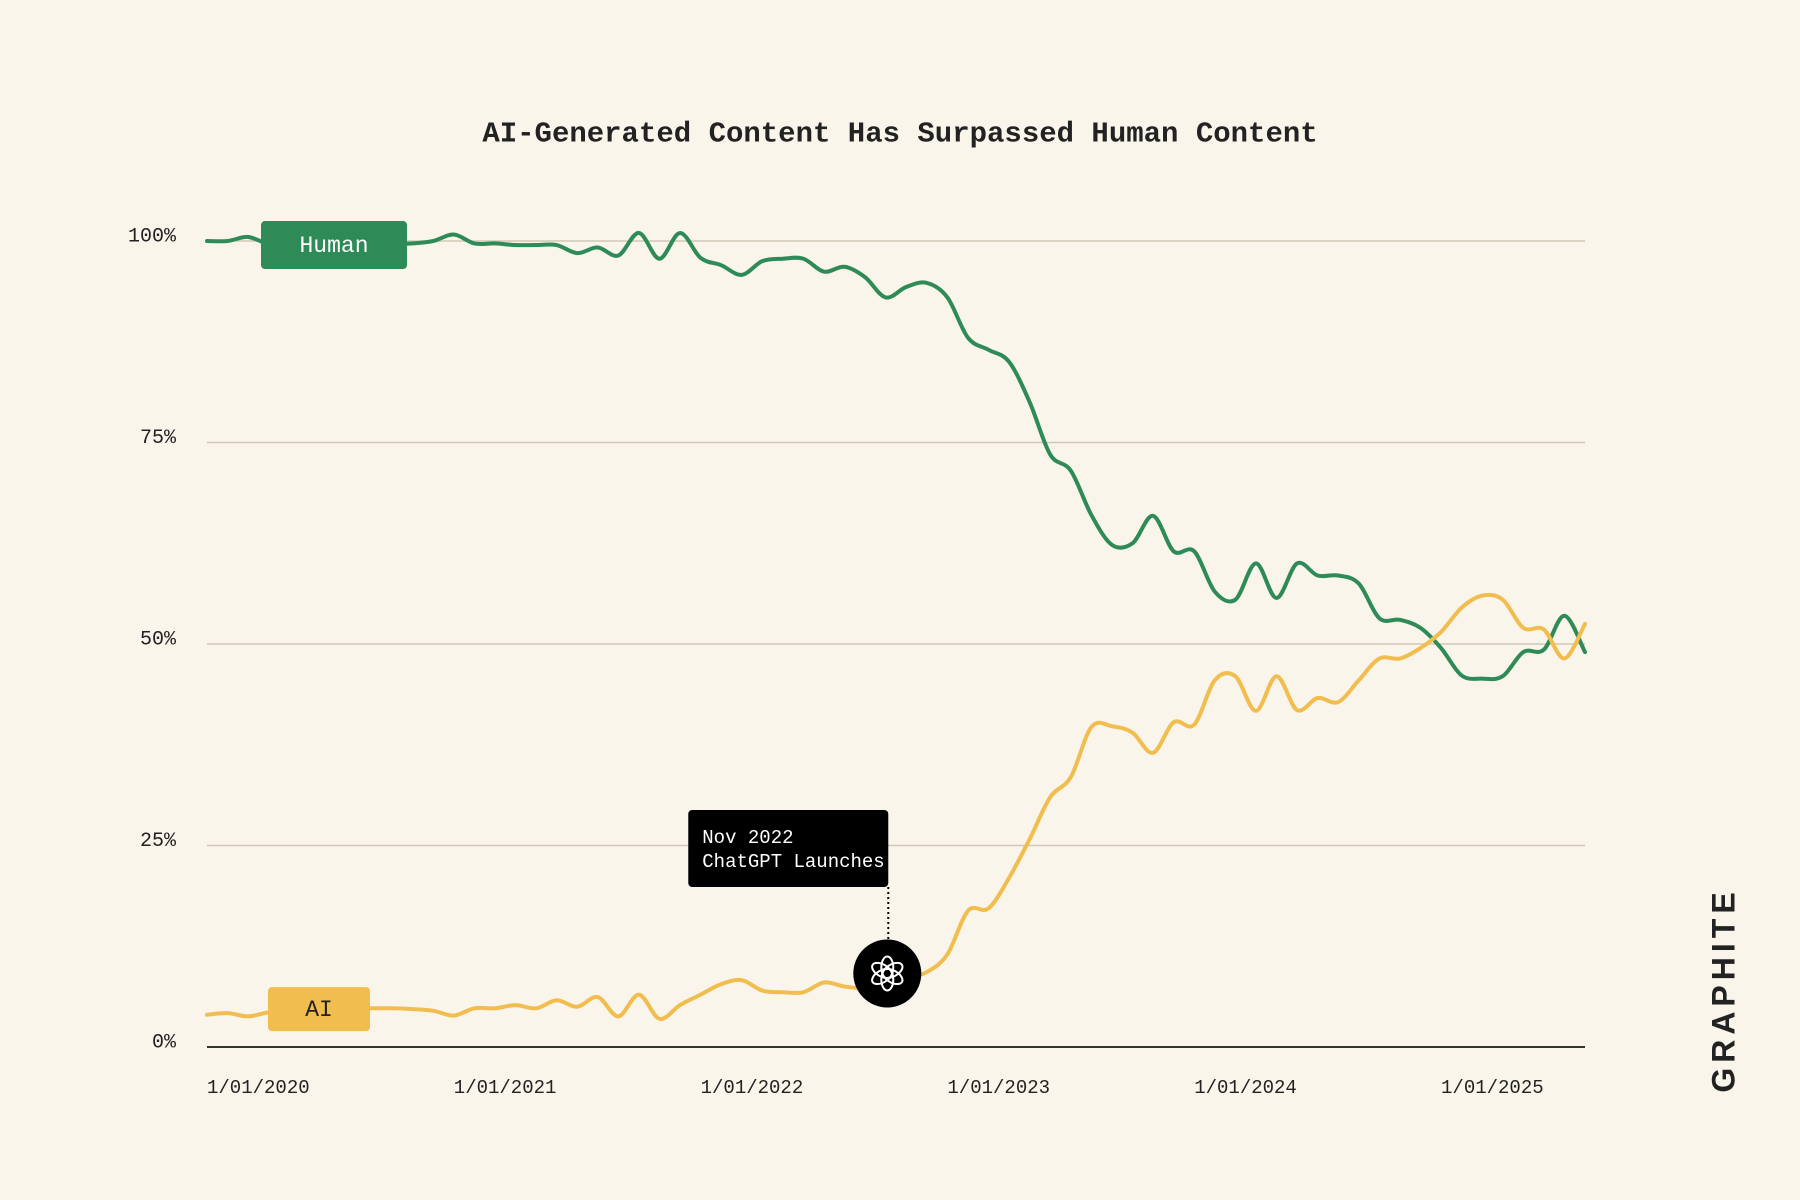 The image size is (1800, 1200). I want to click on legend-label: Human, so click(333, 246).